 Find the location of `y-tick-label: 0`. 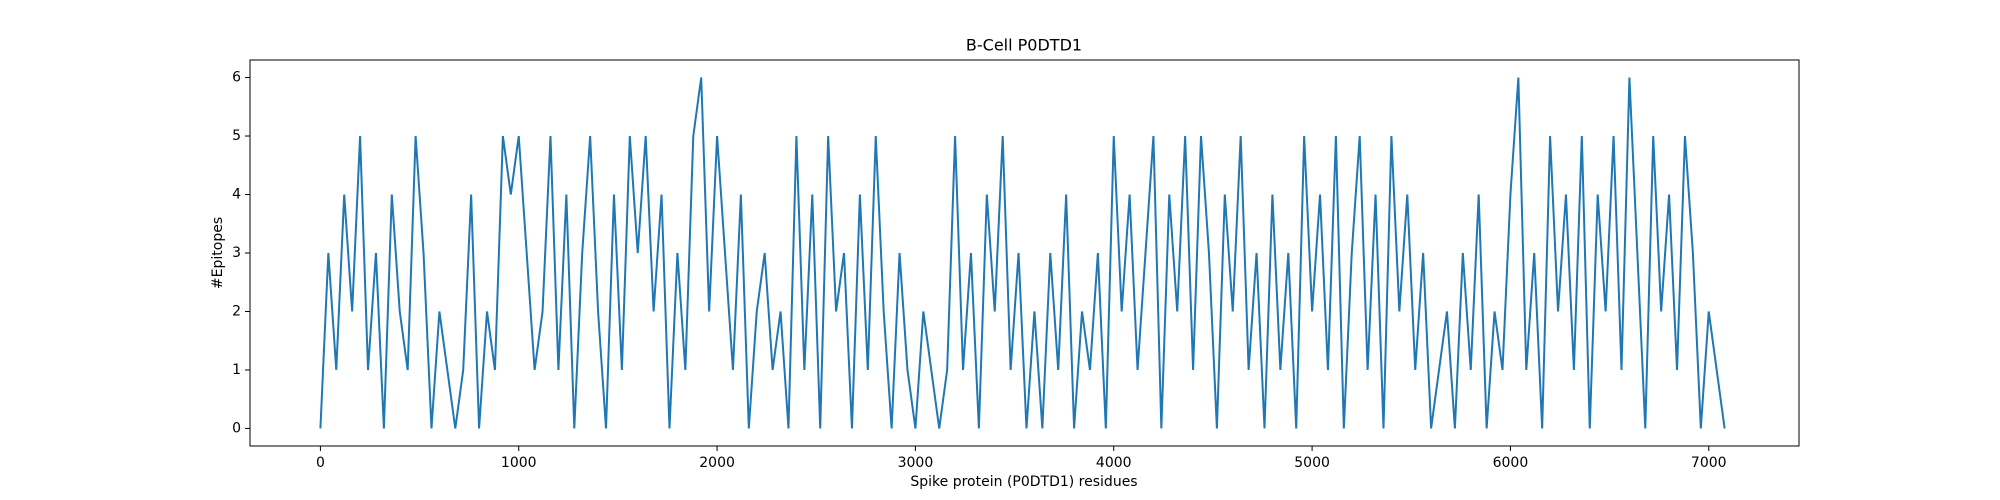

y-tick-label: 0 is located at coordinates (236, 428).